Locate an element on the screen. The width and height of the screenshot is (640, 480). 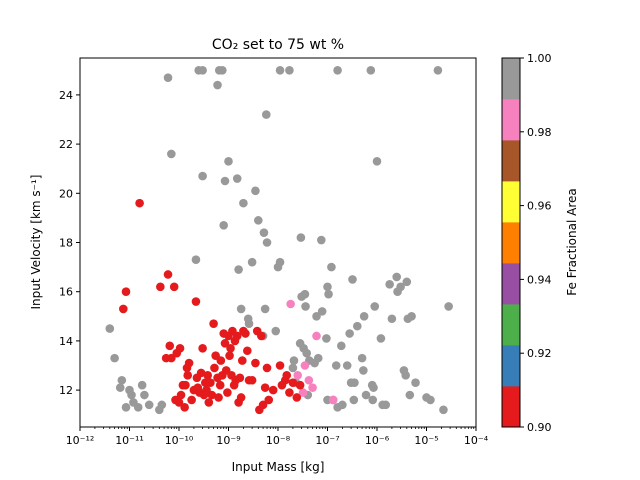
y-tick-label: 24 is located at coordinates (66, 95).